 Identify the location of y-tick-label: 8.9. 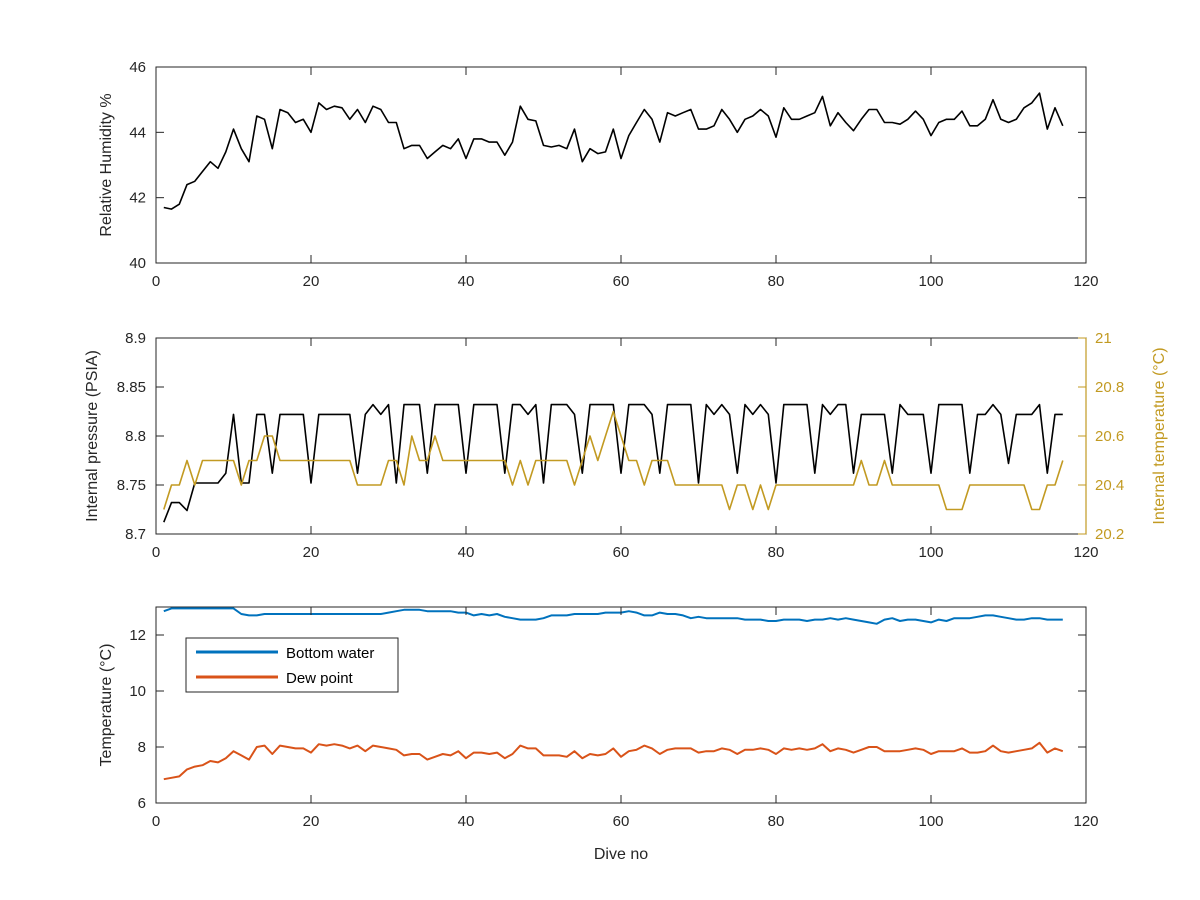
(135, 338).